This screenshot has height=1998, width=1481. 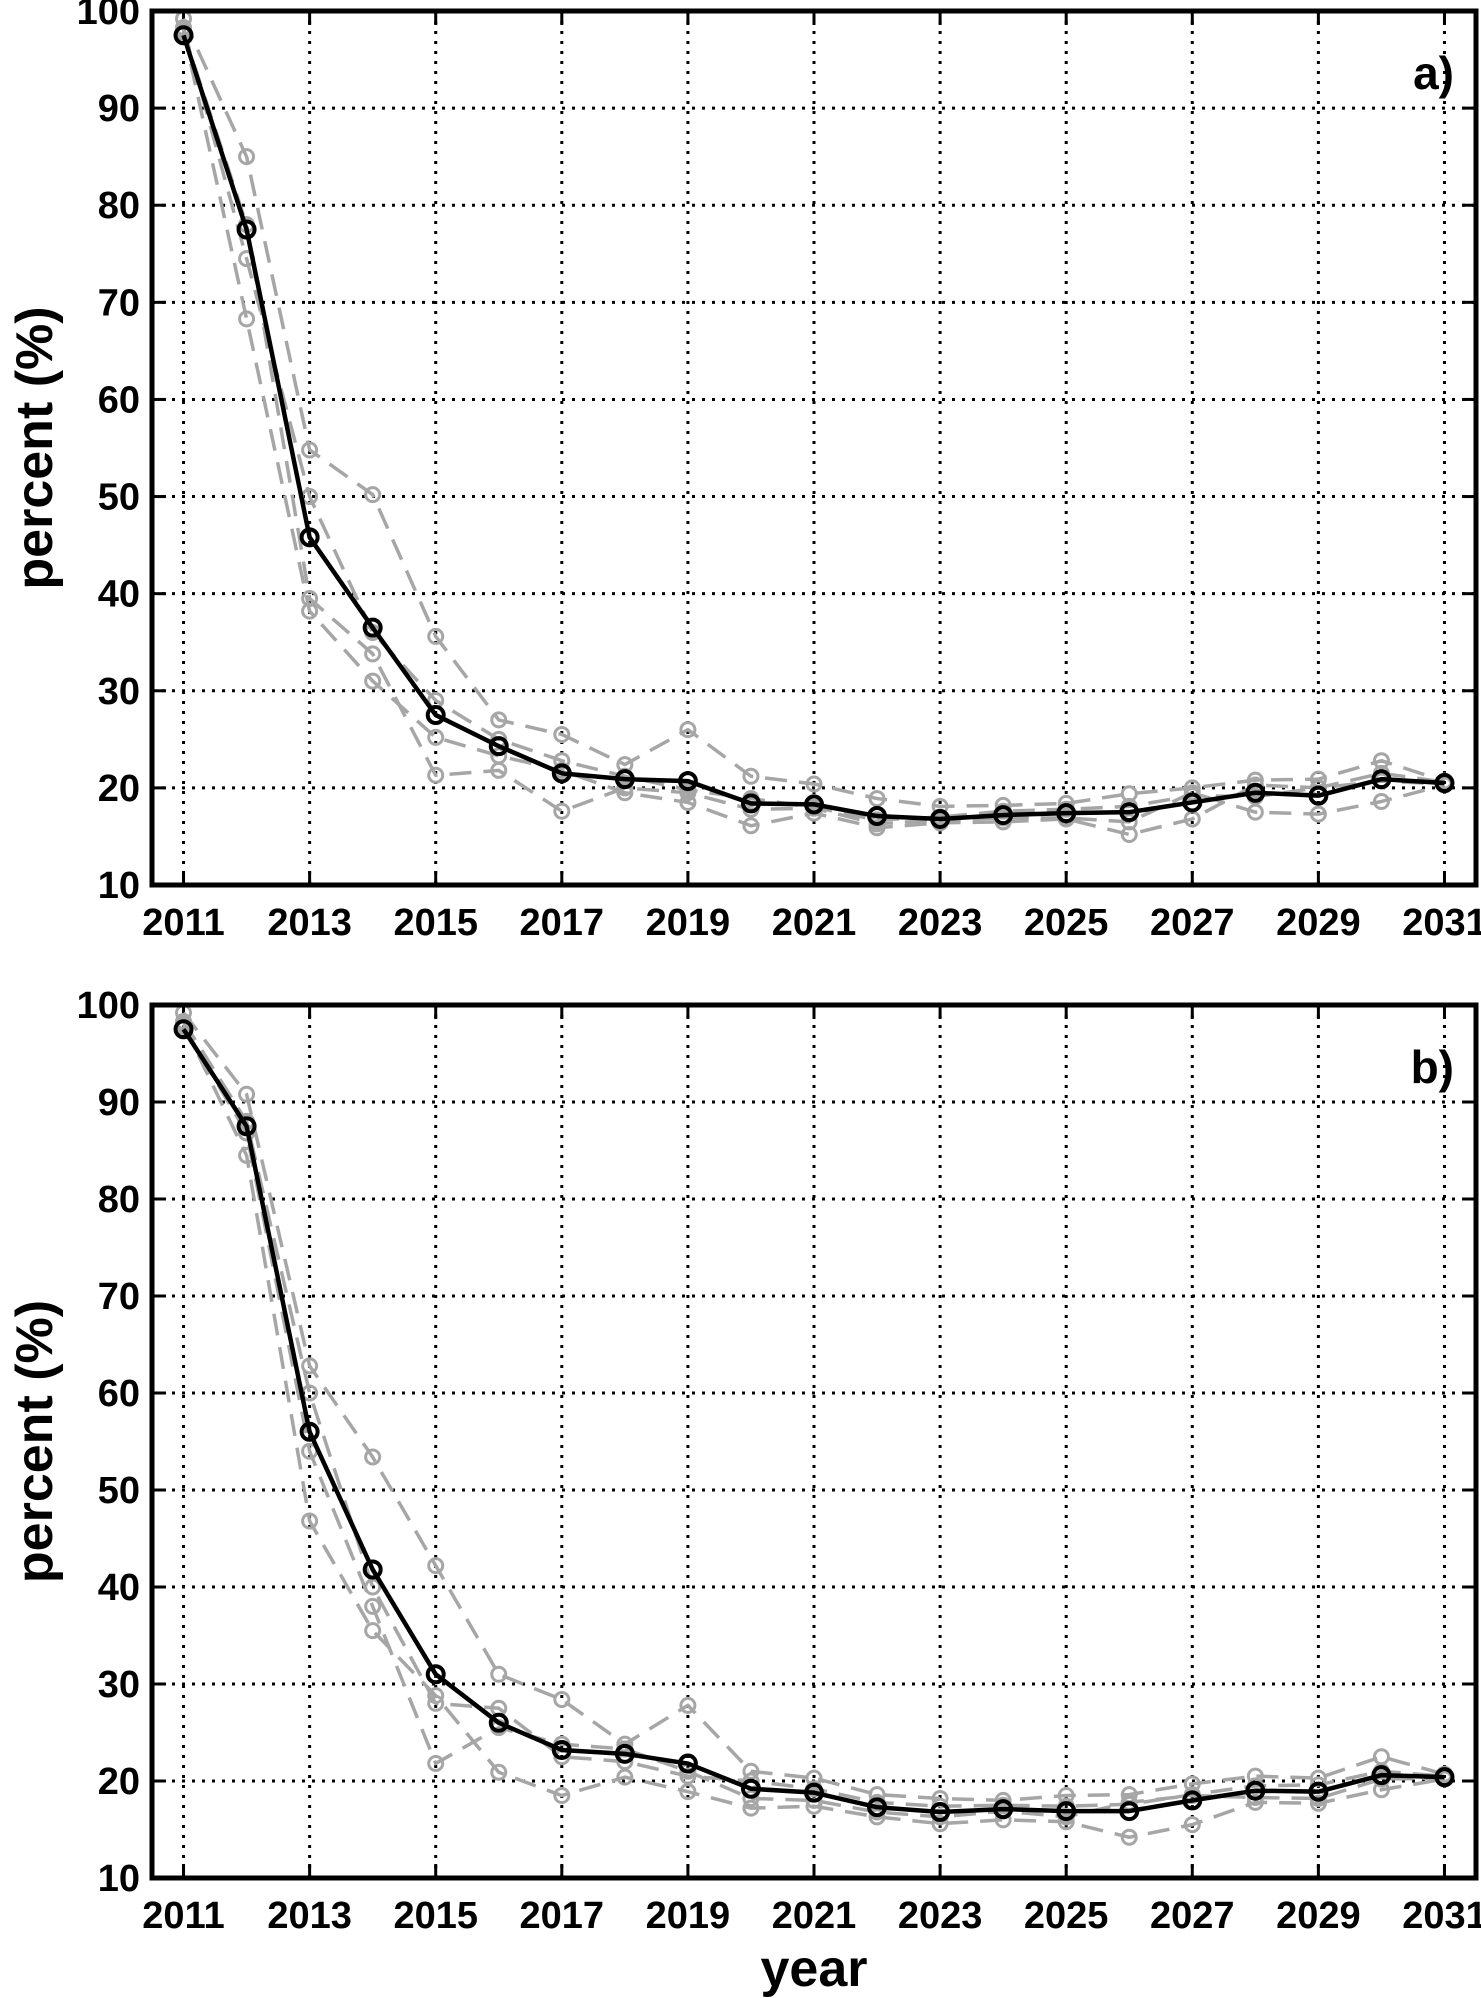 What do you see at coordinates (108, 1006) in the screenshot?
I see `y-tick-label: 100` at bounding box center [108, 1006].